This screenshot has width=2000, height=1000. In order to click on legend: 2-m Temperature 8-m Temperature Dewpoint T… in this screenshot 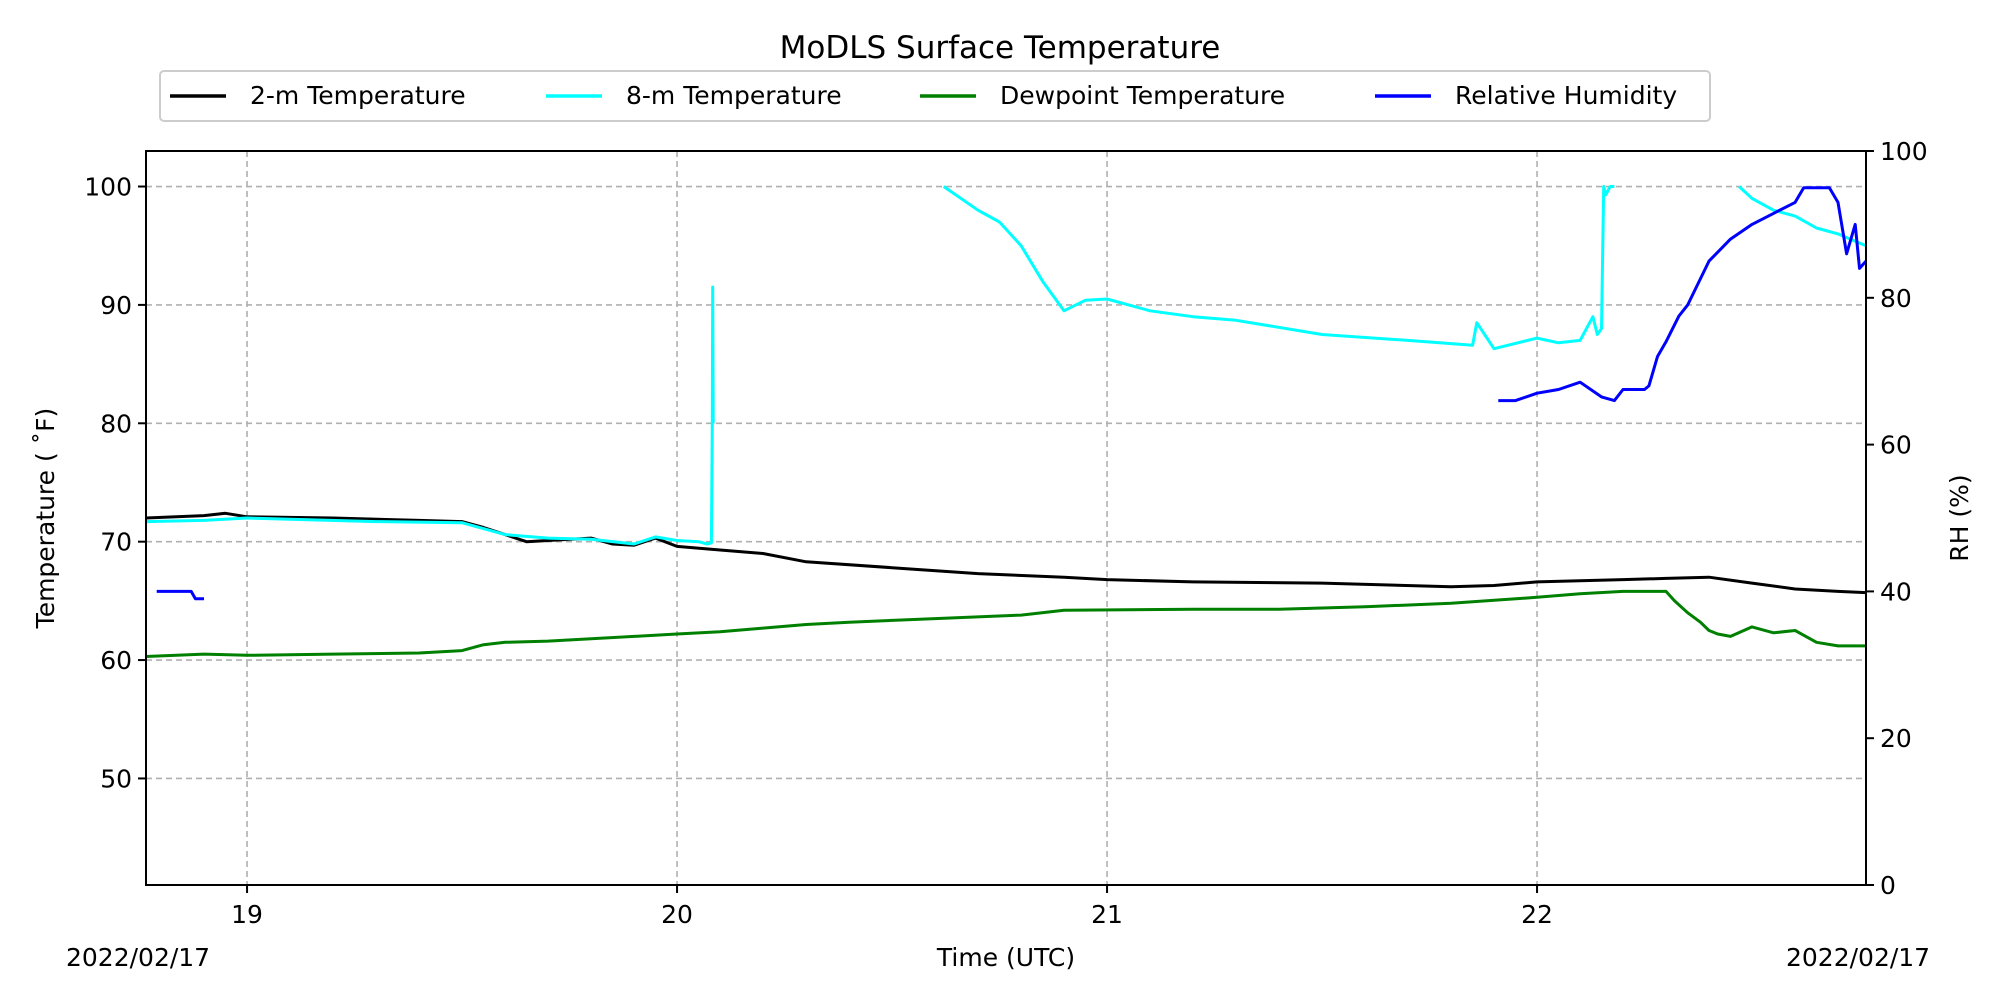, I will do `click(935, 96)`.